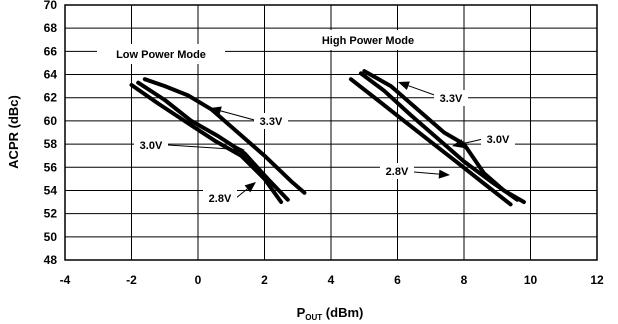 This screenshot has height=324, width=618. I want to click on low-3v0-arrow-head, so click(239, 149).